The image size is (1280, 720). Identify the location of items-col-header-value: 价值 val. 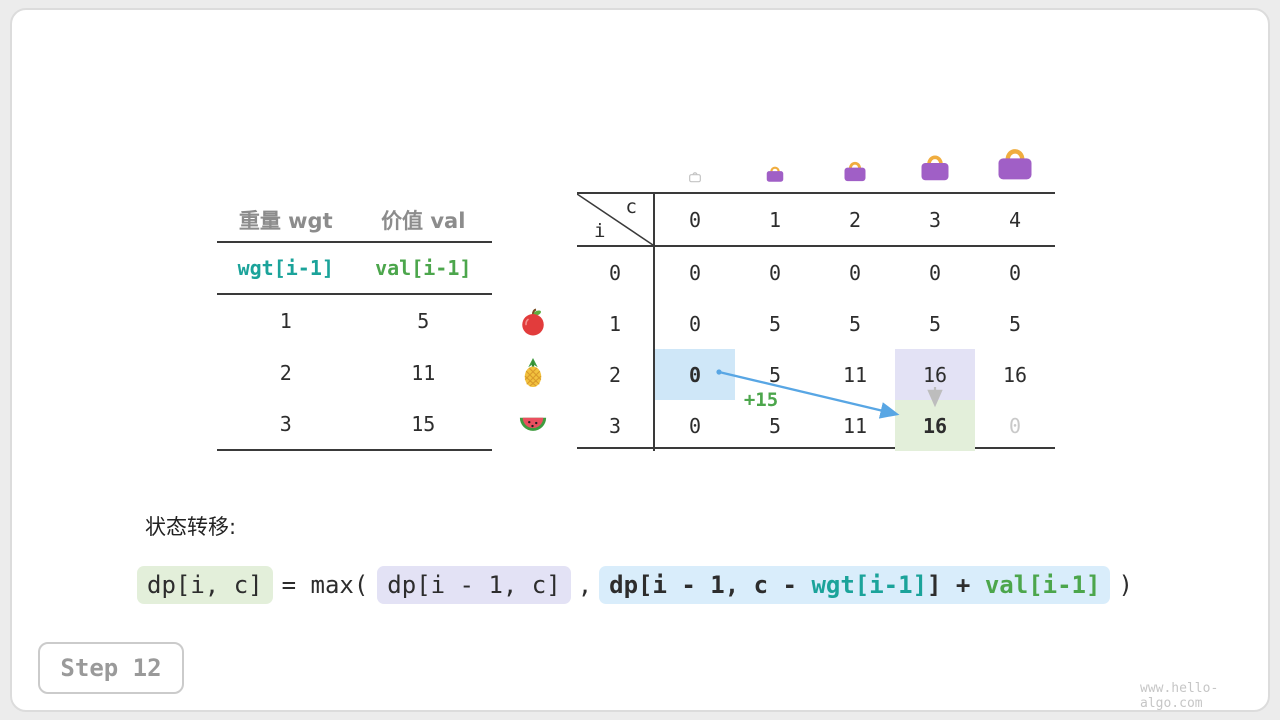
(423, 220).